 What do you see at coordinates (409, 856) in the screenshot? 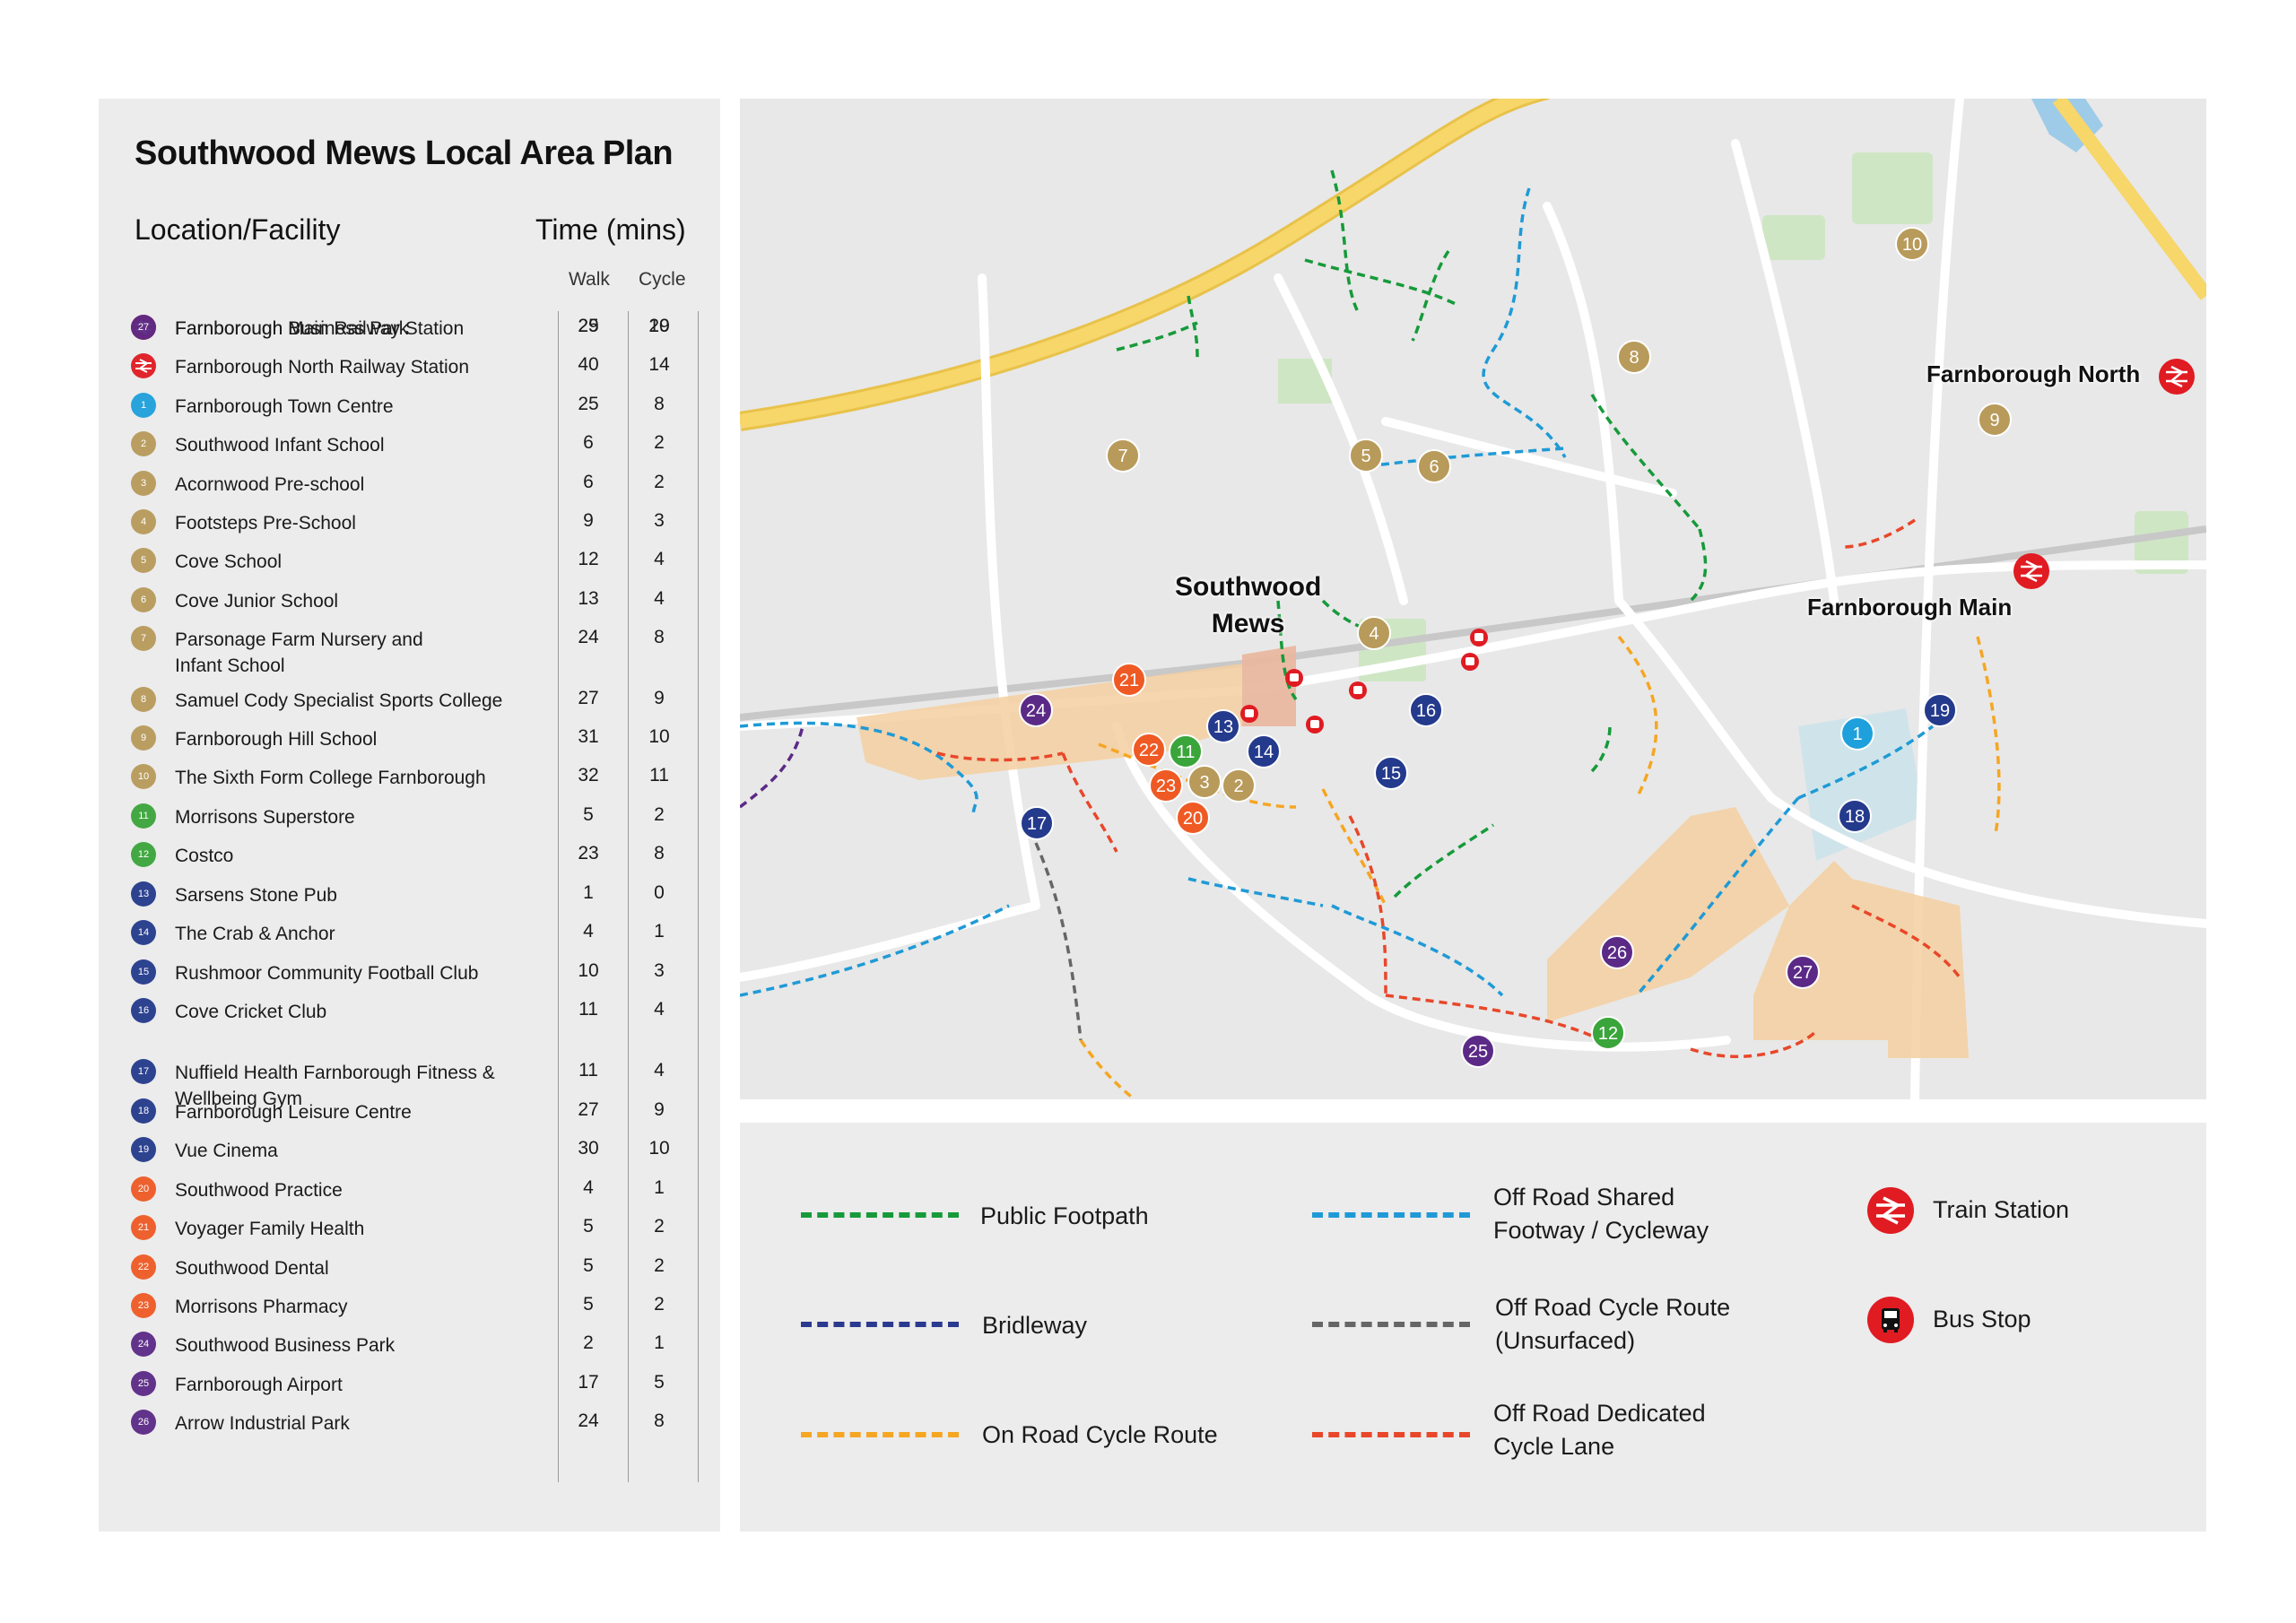
I see `table-row: 12 Costco 23 8` at bounding box center [409, 856].